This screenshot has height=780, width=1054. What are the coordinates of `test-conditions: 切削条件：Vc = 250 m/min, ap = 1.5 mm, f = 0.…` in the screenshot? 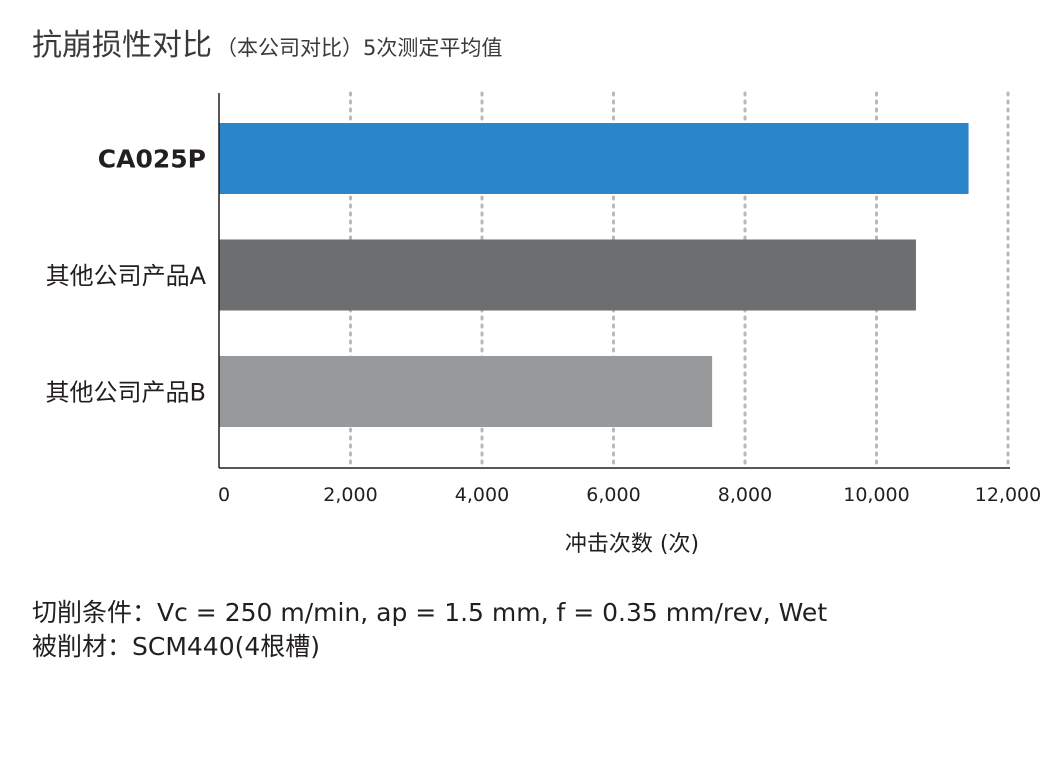 It's located at (429, 630).